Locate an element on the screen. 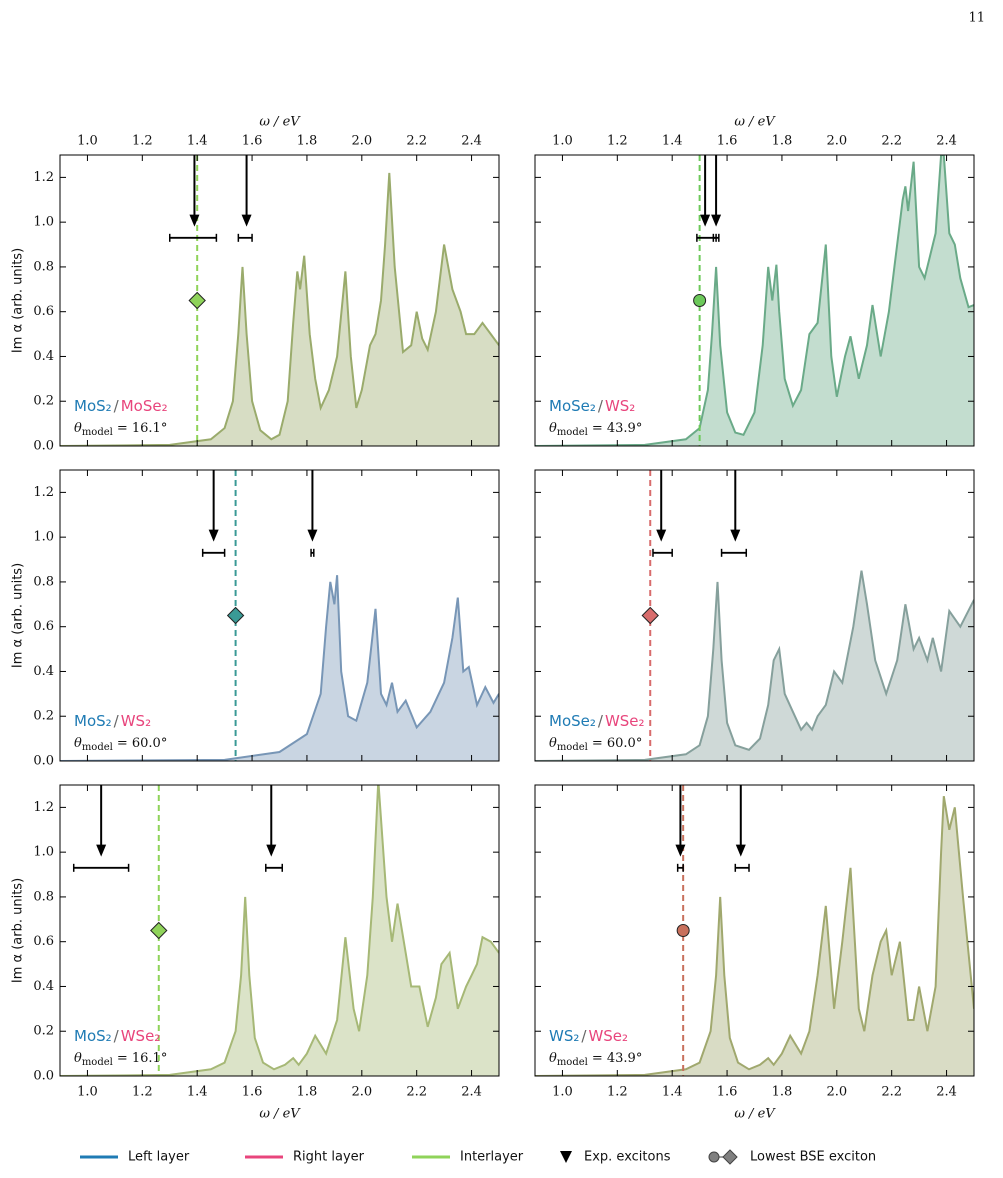 This screenshot has height=1178, width=1003. angle-label: θmodel = 60.0° is located at coordinates (595, 744).